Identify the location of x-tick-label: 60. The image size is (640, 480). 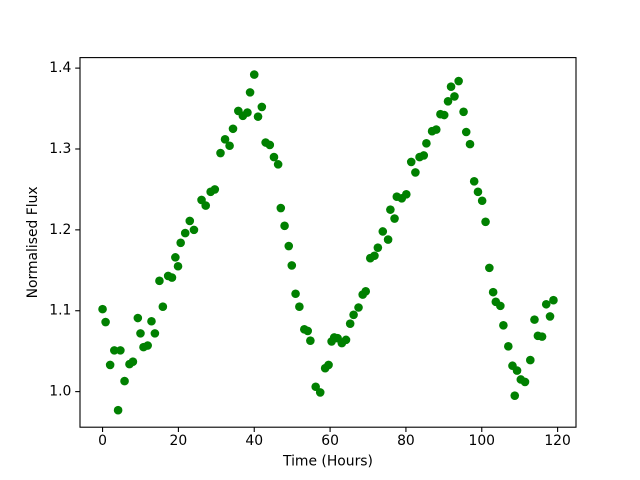
(330, 441).